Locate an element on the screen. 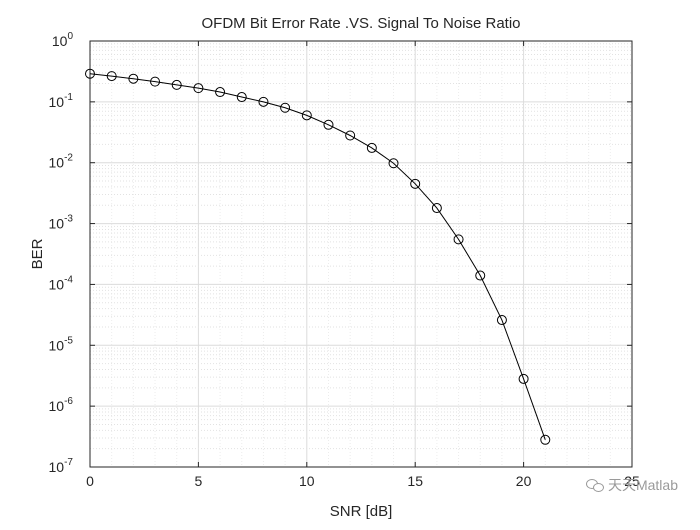 The width and height of the screenshot is (700, 530). watermark-text: 天天Matlab is located at coordinates (642, 485).